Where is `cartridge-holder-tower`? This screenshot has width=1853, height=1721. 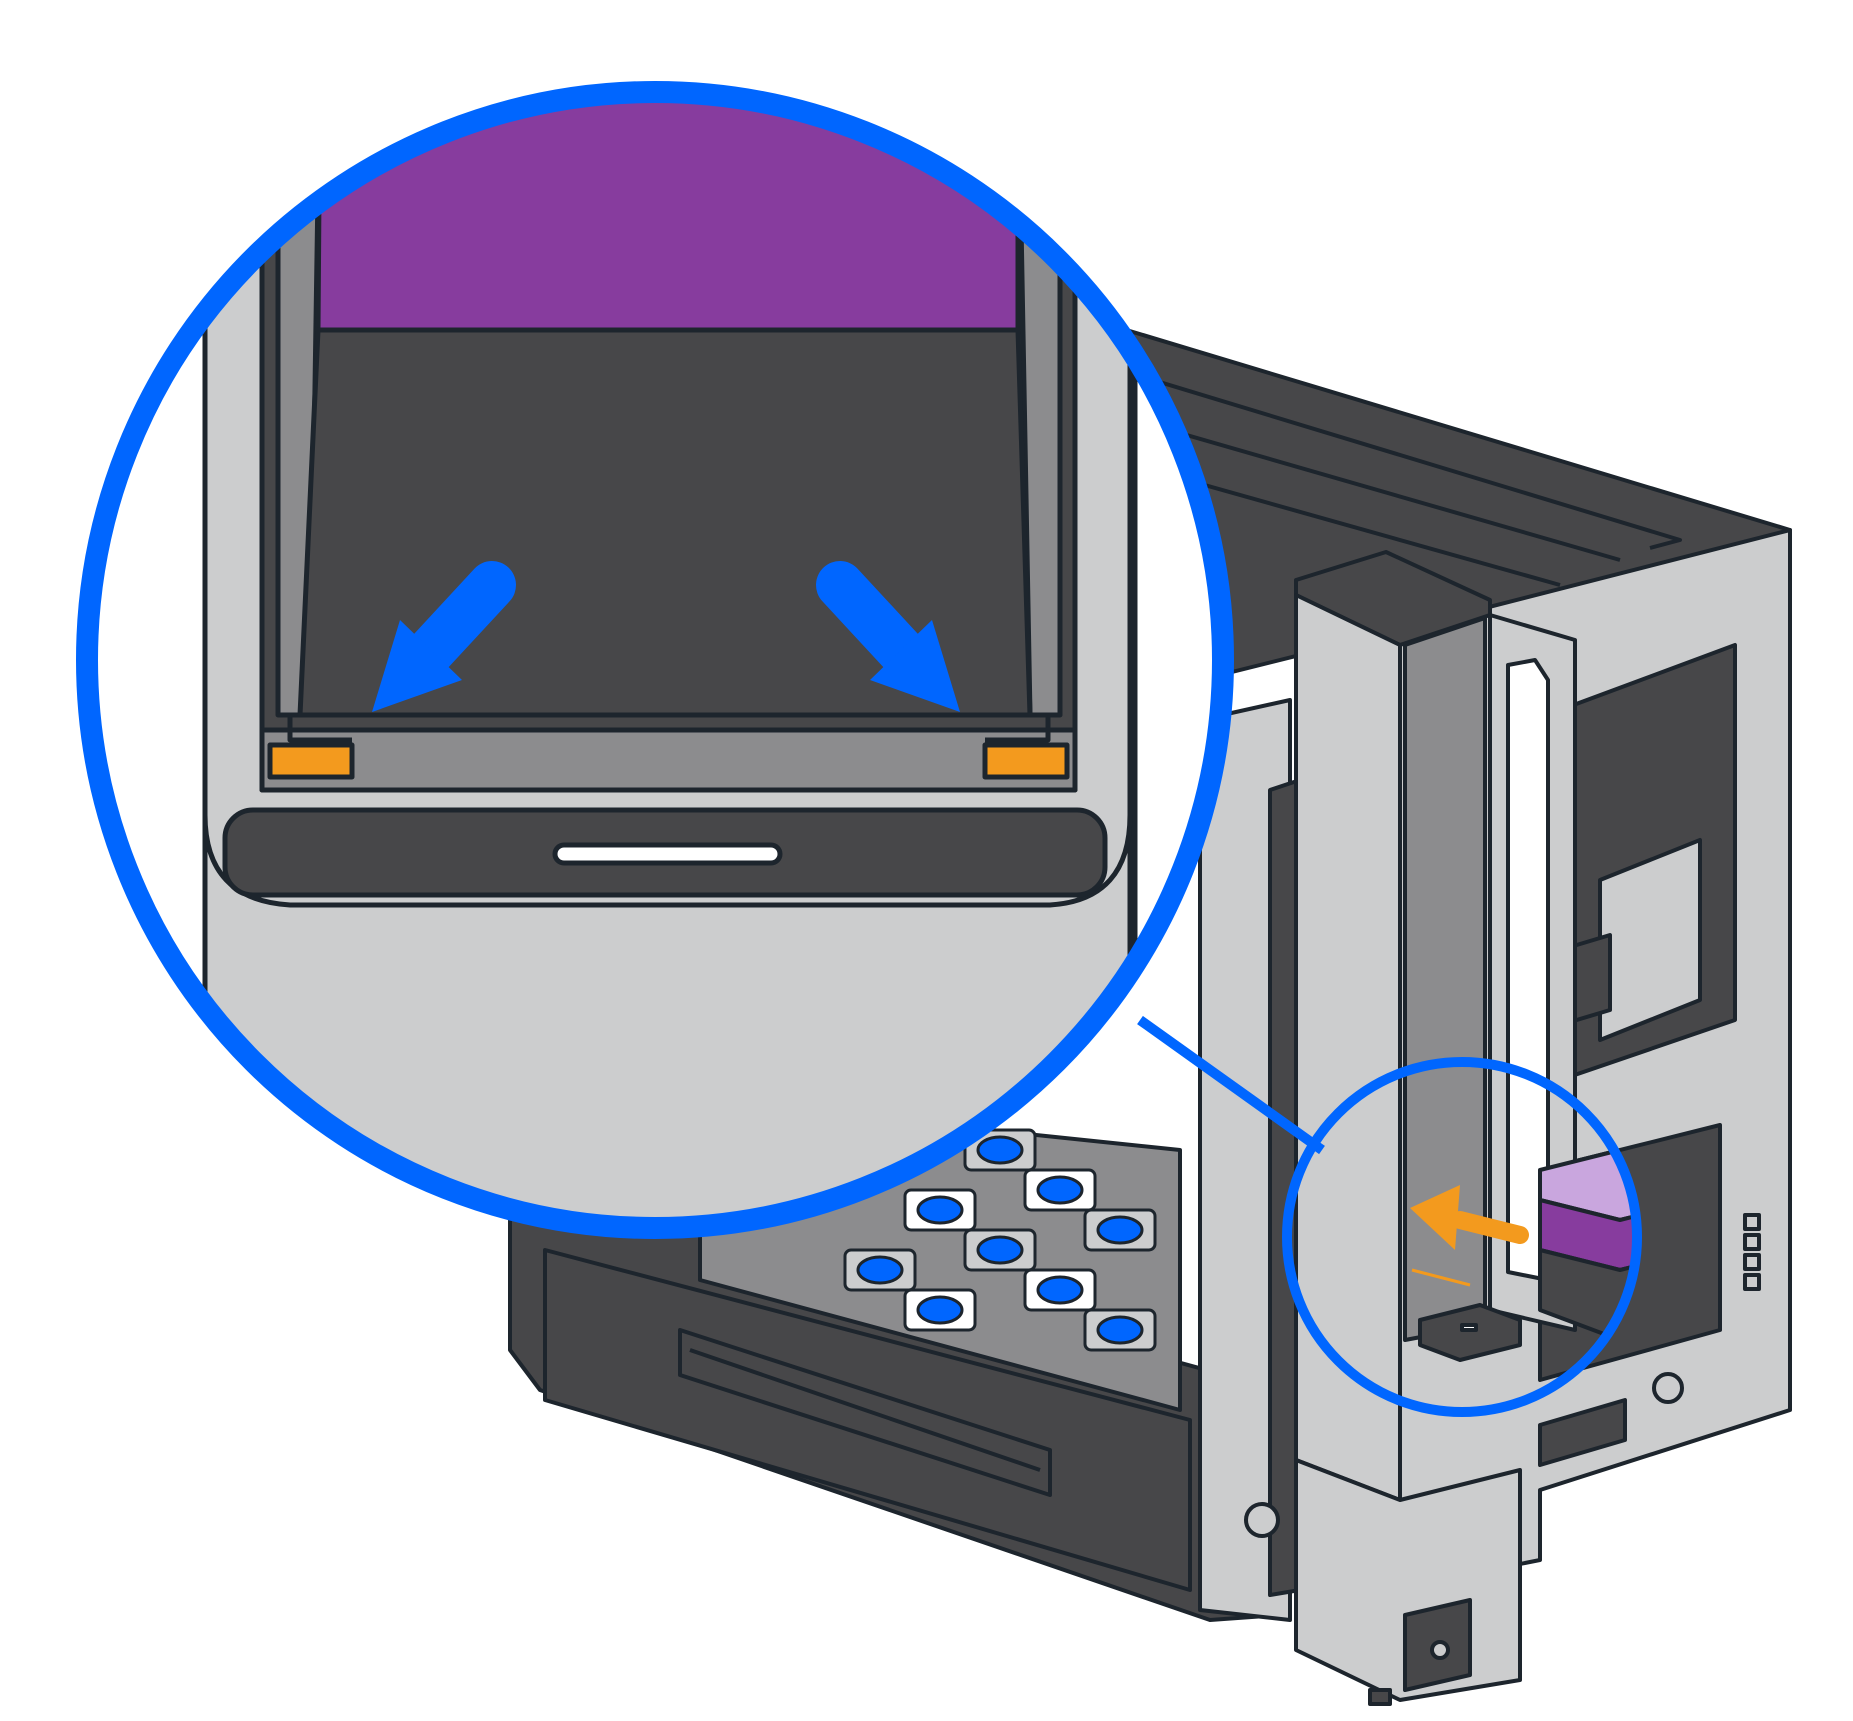 cartridge-holder-tower is located at coordinates (1435, 1128).